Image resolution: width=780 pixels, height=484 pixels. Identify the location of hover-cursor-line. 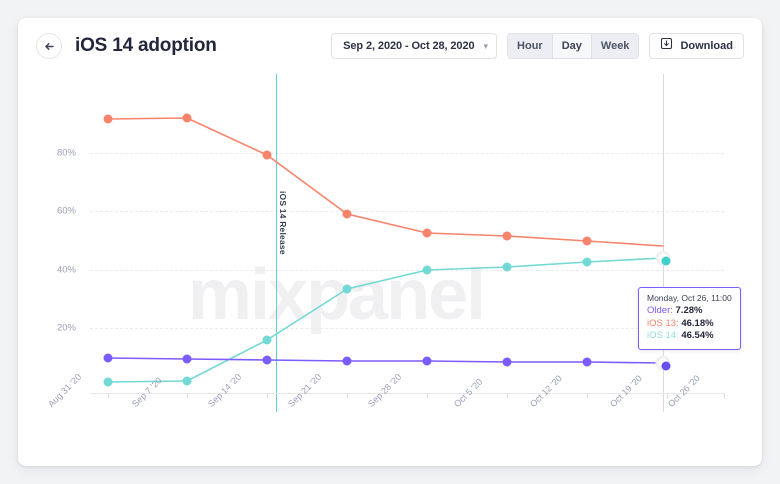
(663, 243).